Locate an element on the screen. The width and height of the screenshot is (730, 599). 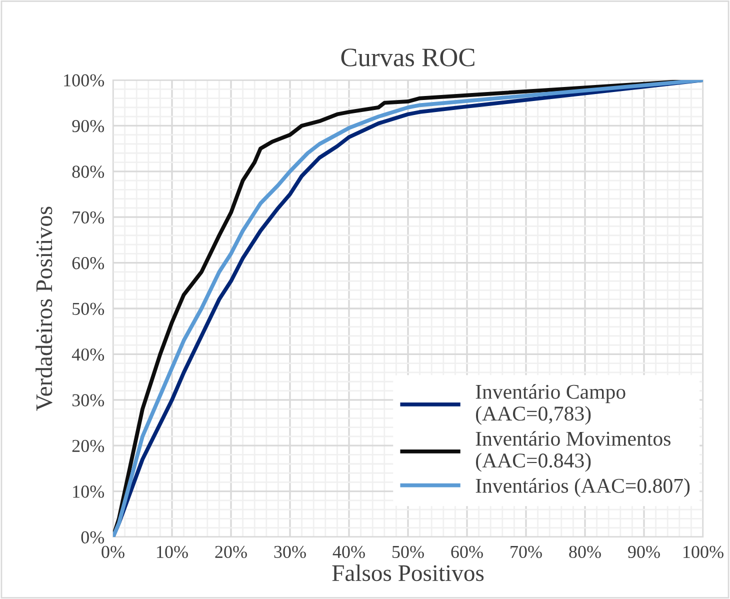
y-tick-label: 90% is located at coordinates (88, 126).